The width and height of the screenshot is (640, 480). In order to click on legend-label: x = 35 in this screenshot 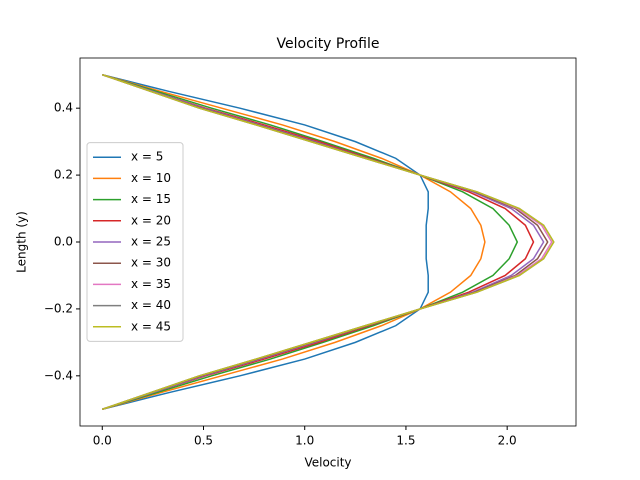, I will do `click(151, 284)`.